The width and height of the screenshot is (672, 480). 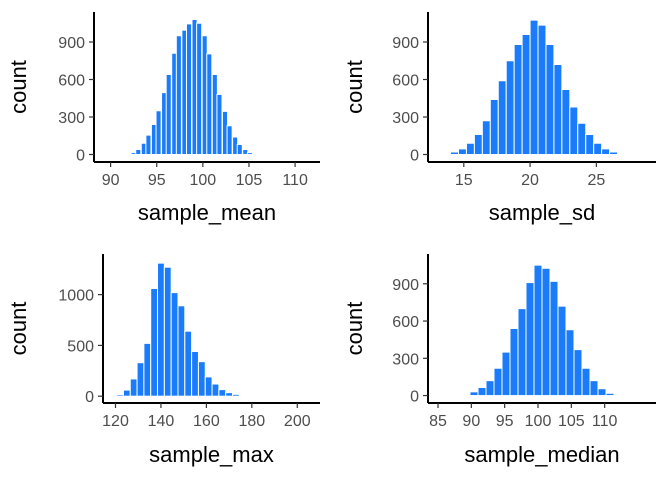 I want to click on x-tick-label: 140, so click(x=161, y=421).